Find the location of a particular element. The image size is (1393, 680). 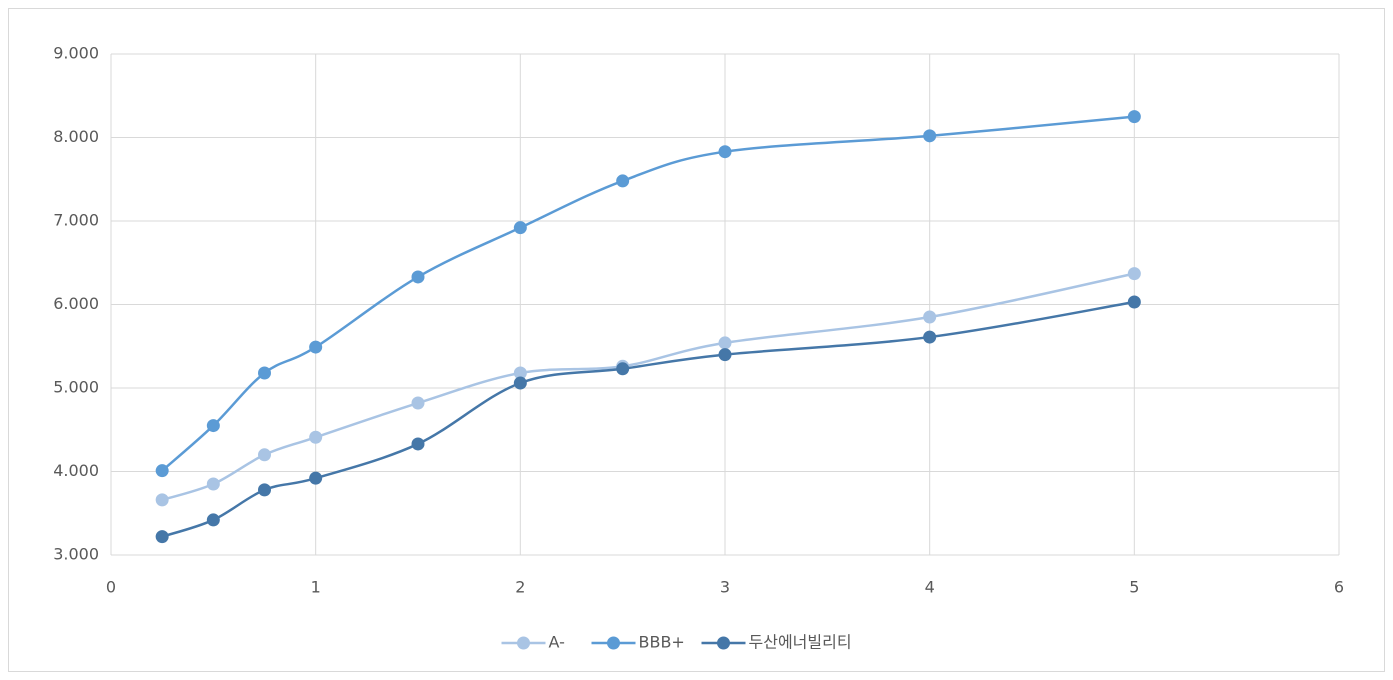

y-tick-label: 8.000 is located at coordinates (76, 136).